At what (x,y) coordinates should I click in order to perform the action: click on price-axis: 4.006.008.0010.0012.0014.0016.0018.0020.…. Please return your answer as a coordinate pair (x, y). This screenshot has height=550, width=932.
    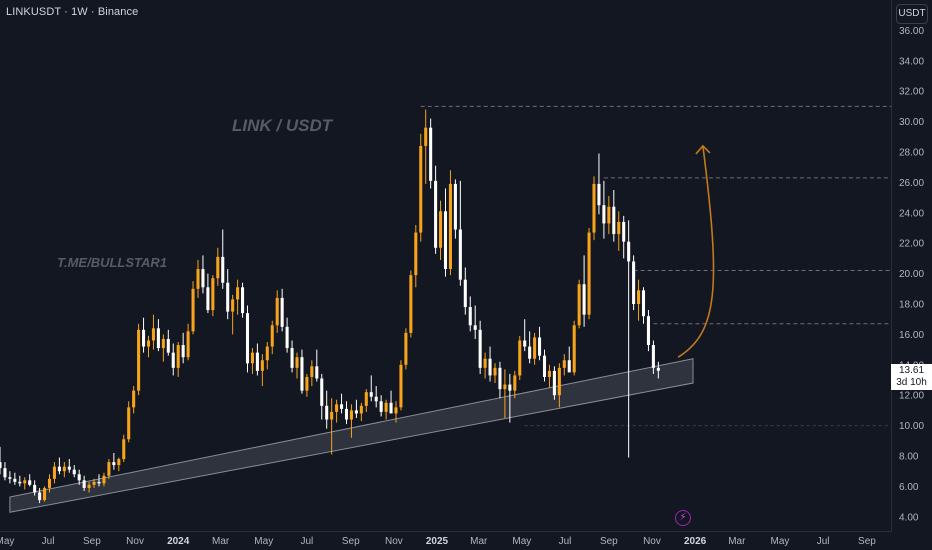
    Looking at the image, I should click on (911, 274).